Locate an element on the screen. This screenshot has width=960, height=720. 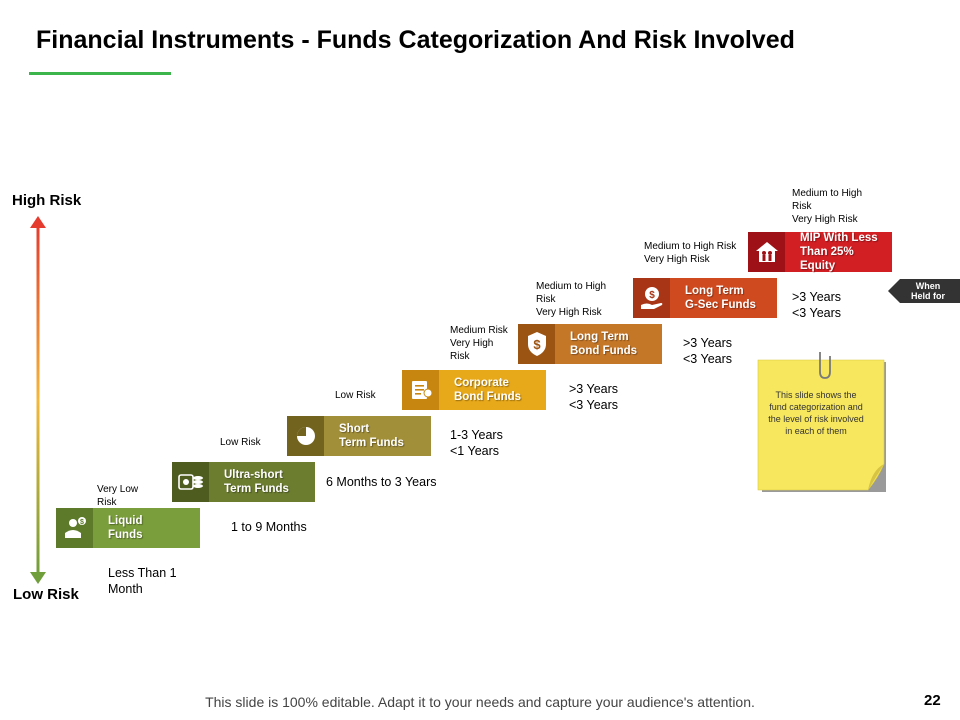
step-long-term-g-sec-funds: $ Long Term G-Sec Funds is located at coordinates (705, 298).